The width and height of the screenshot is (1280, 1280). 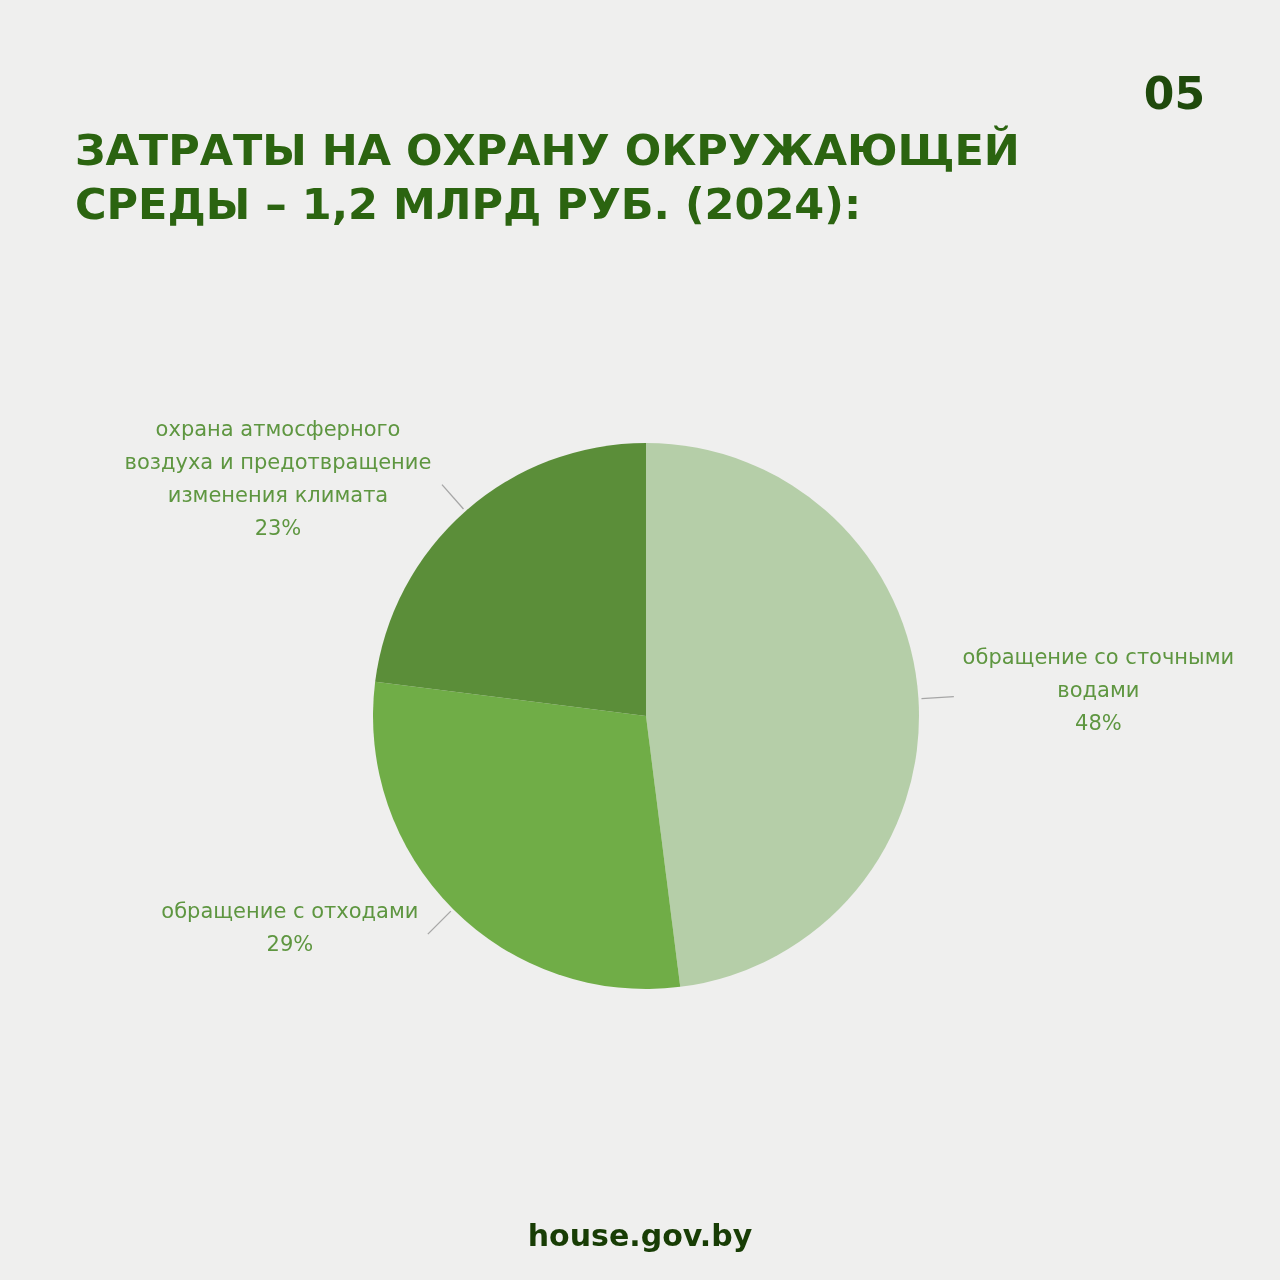 I want to click on text: 05, so click(x=1174, y=93).